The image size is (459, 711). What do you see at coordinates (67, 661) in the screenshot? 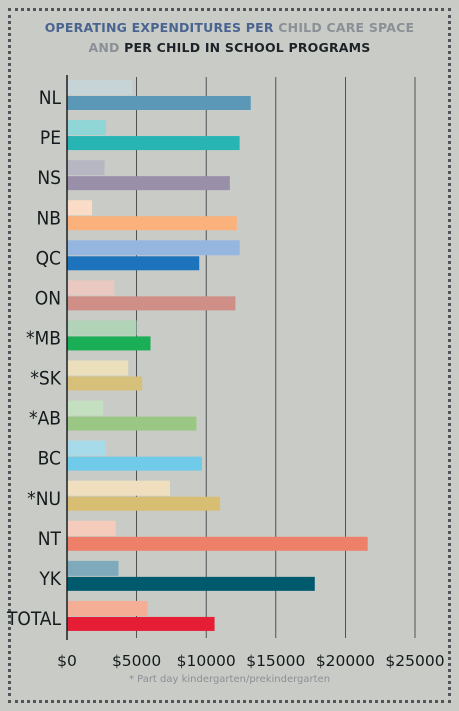
I see `x-tick-label: $0` at bounding box center [67, 661].